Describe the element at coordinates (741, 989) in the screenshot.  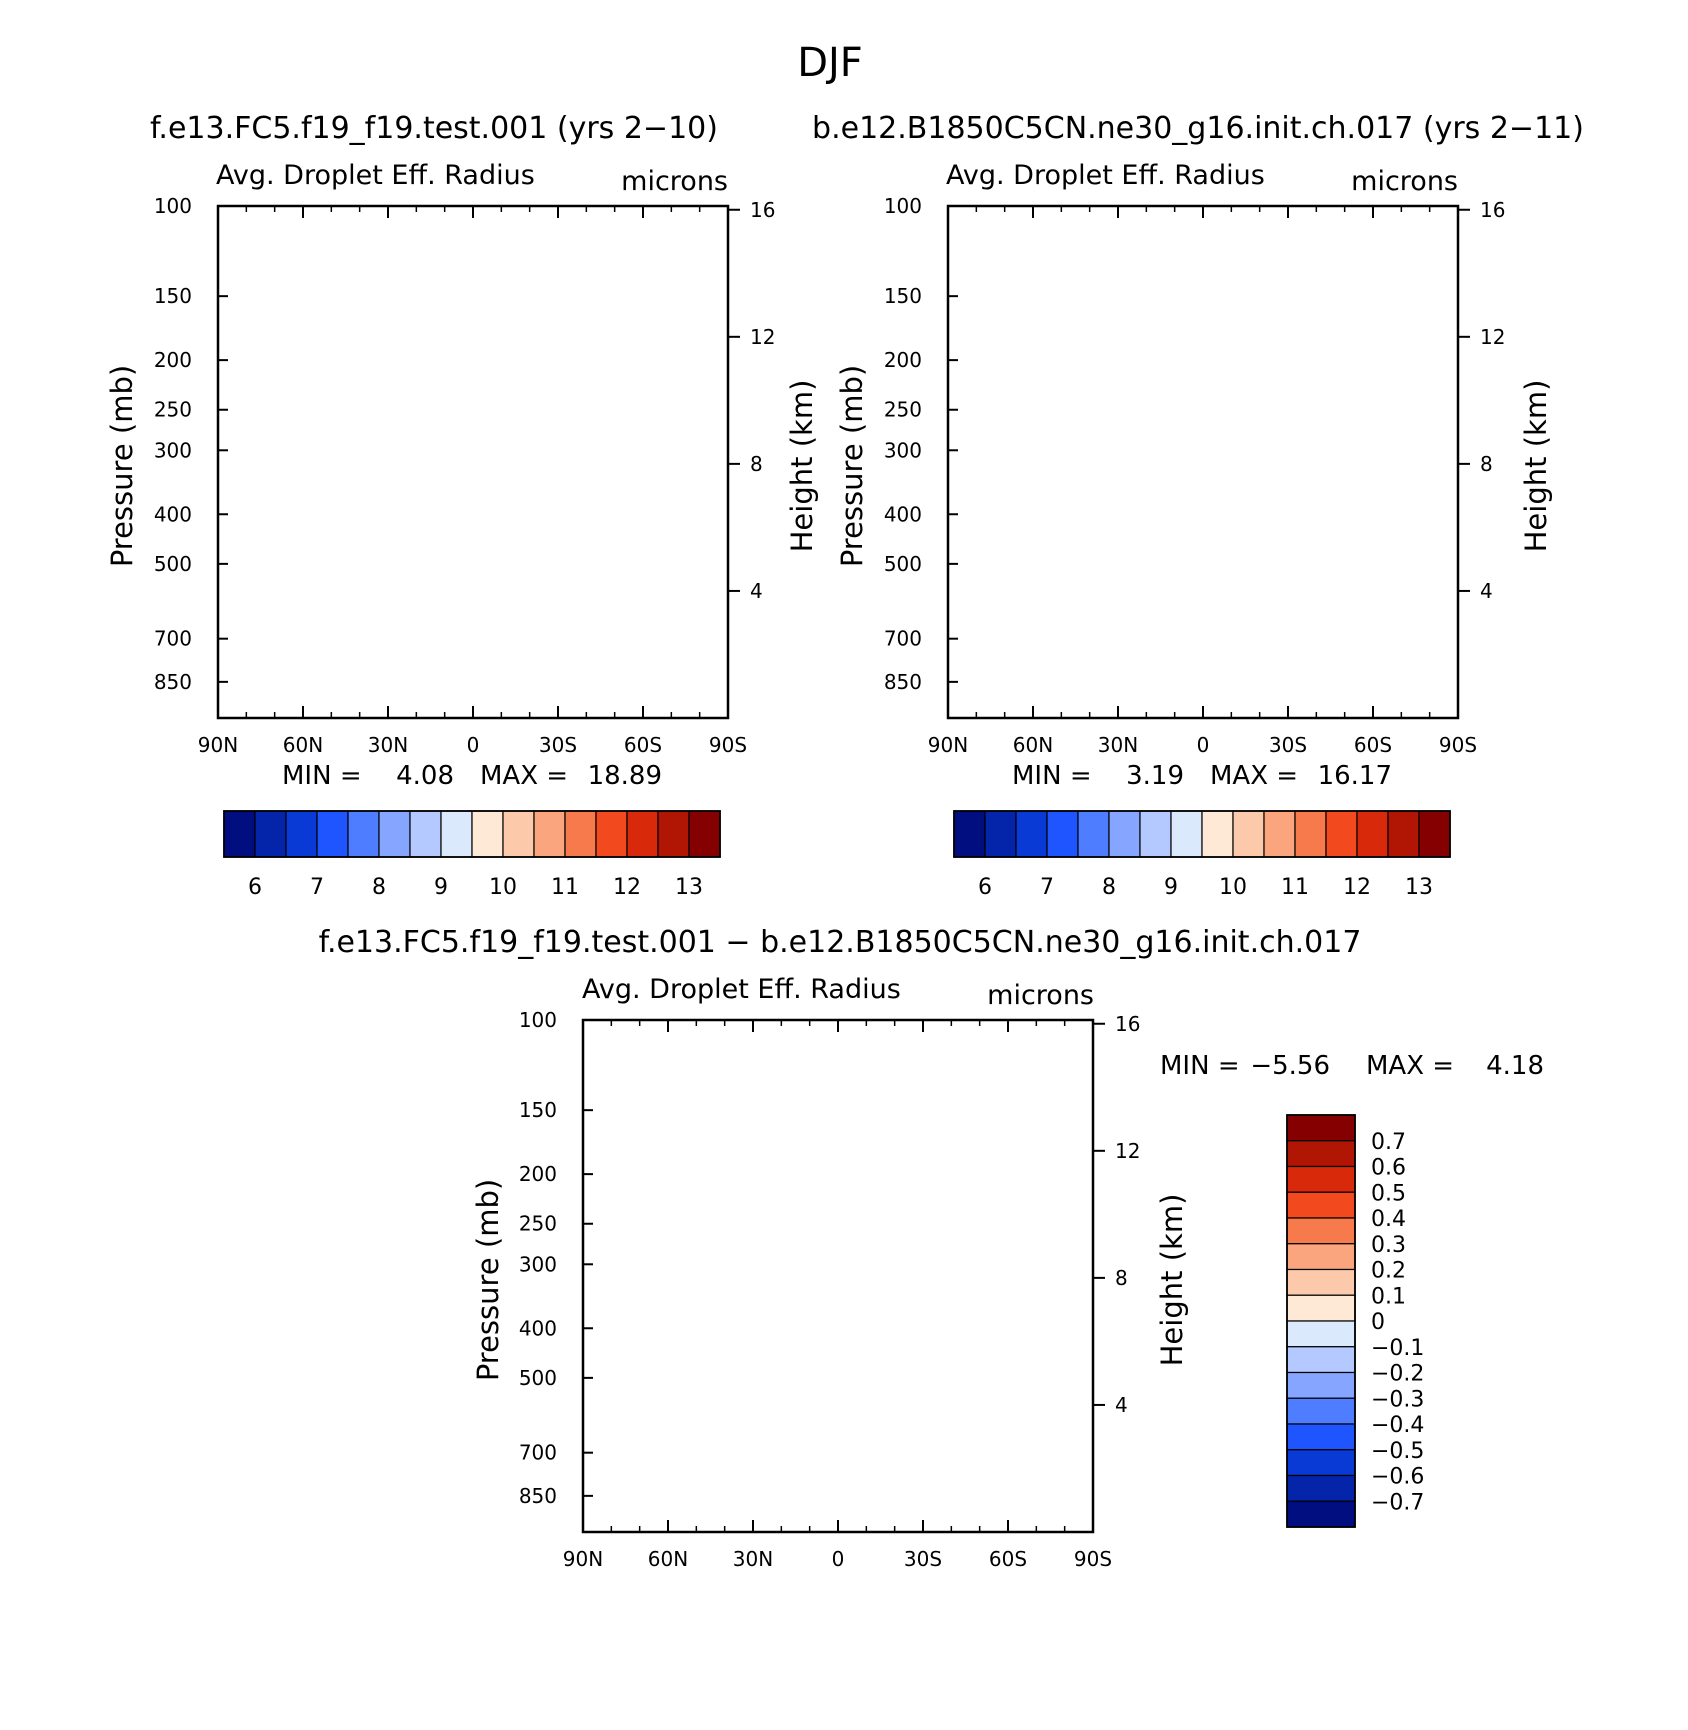
I see `panel-3-variable: Avg. Droplet Eff. Radius` at that location.